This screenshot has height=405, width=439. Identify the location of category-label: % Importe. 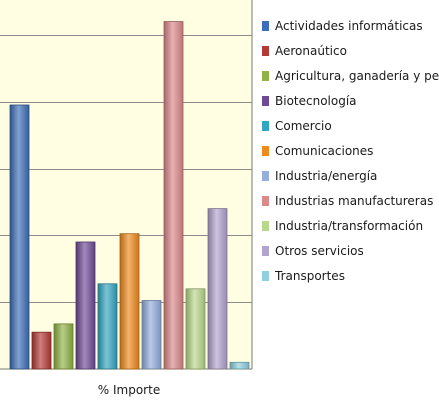
(129, 390).